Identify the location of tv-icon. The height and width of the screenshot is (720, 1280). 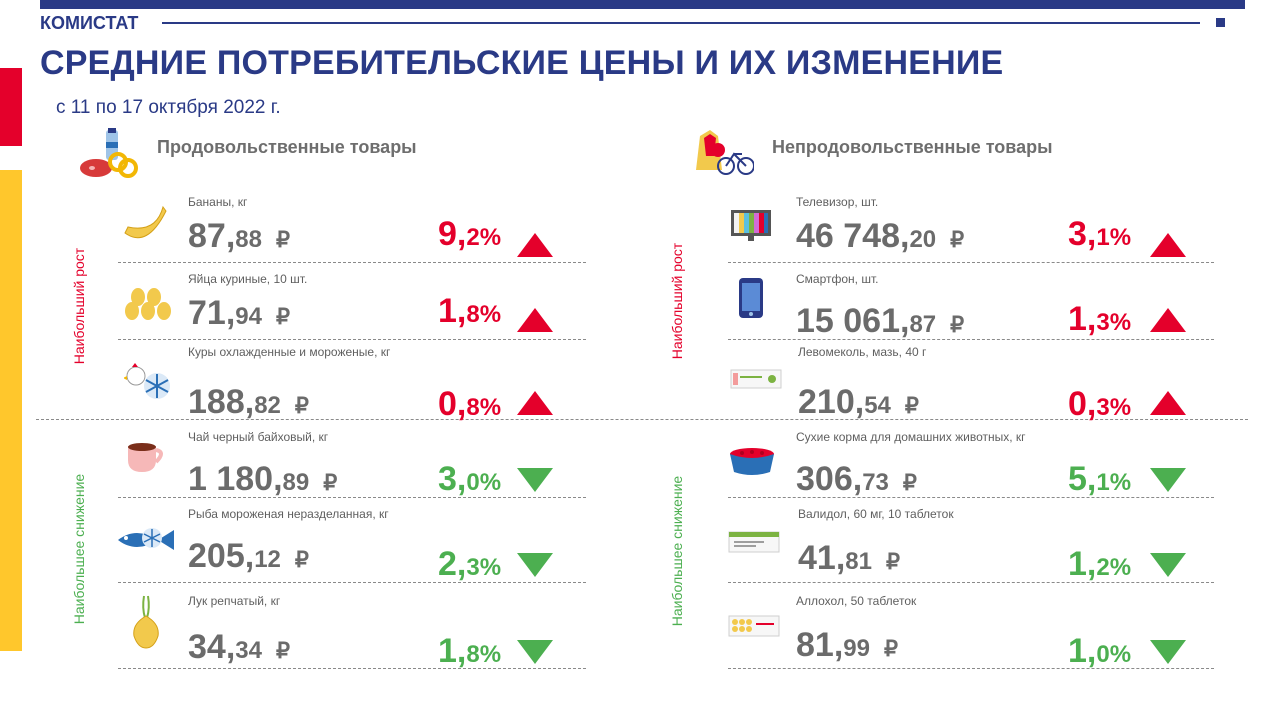
(751, 226).